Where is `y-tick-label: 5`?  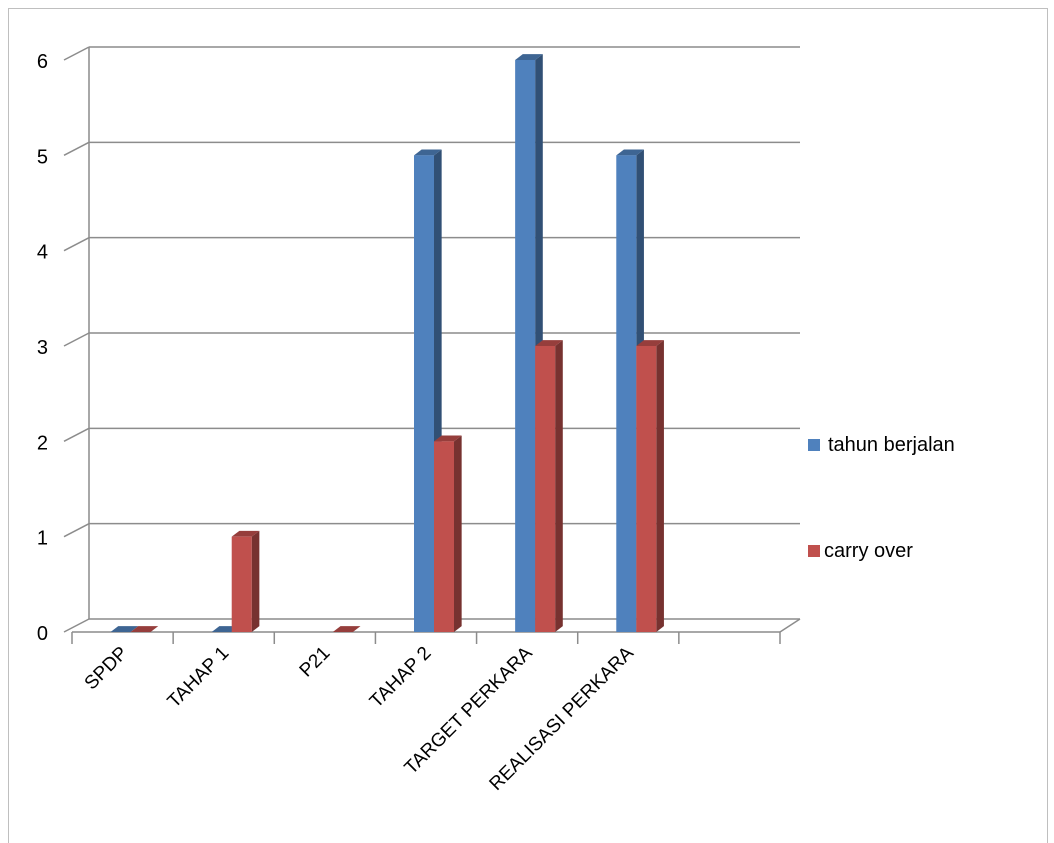
y-tick-label: 5 is located at coordinates (42, 157).